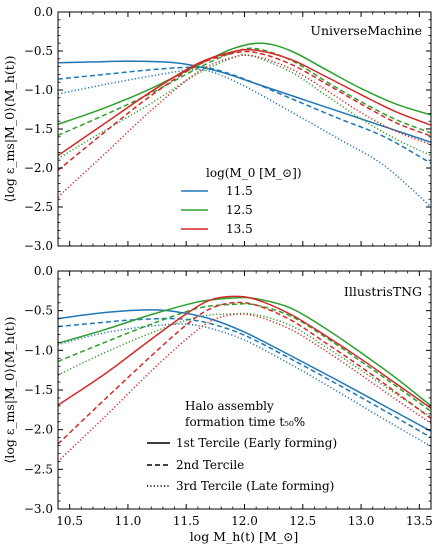 This screenshot has height=550, width=436. Describe the element at coordinates (366, 30) in the screenshot. I see `top-panel-title: UniverseMachine` at that location.